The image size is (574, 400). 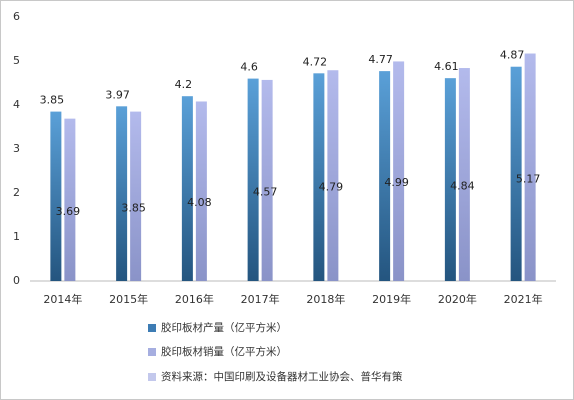 What do you see at coordinates (331, 187) in the screenshot?
I see `value-label: 4.79` at bounding box center [331, 187].